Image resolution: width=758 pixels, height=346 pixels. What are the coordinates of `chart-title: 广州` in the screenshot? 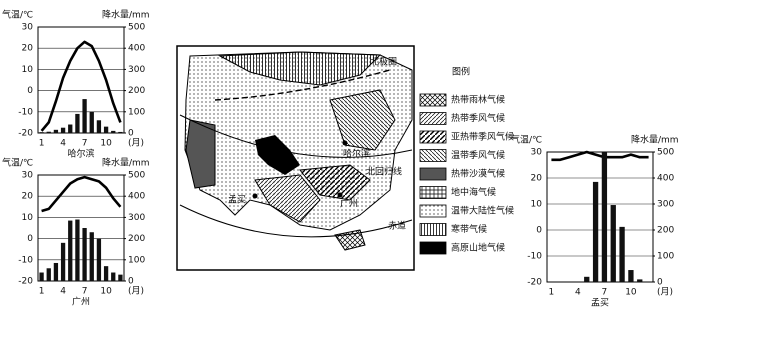 It's located at (81, 302).